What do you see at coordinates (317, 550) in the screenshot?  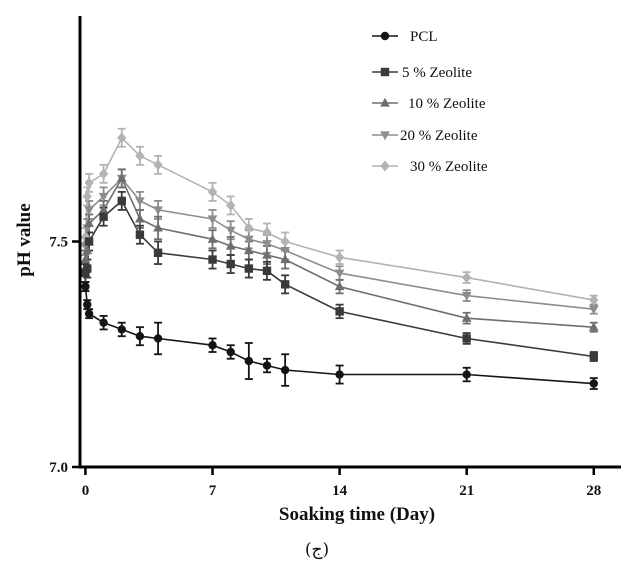 I see `figure-caption: (ج)` at bounding box center [317, 550].